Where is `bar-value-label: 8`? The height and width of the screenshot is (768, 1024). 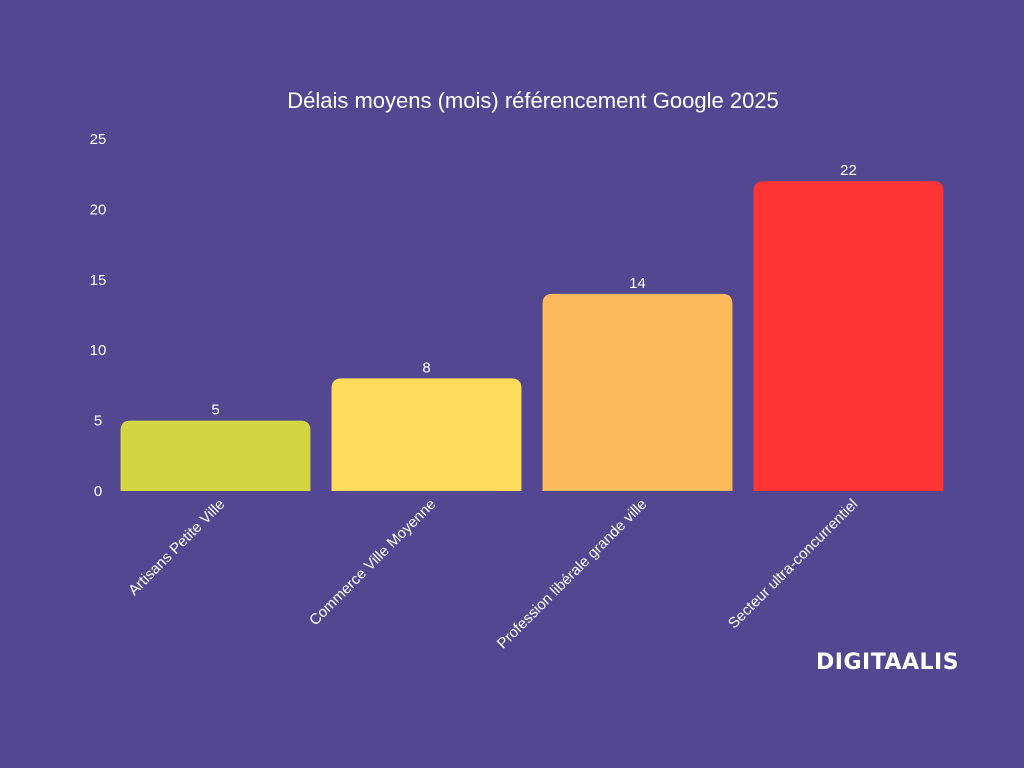 bar-value-label: 8 is located at coordinates (426, 367).